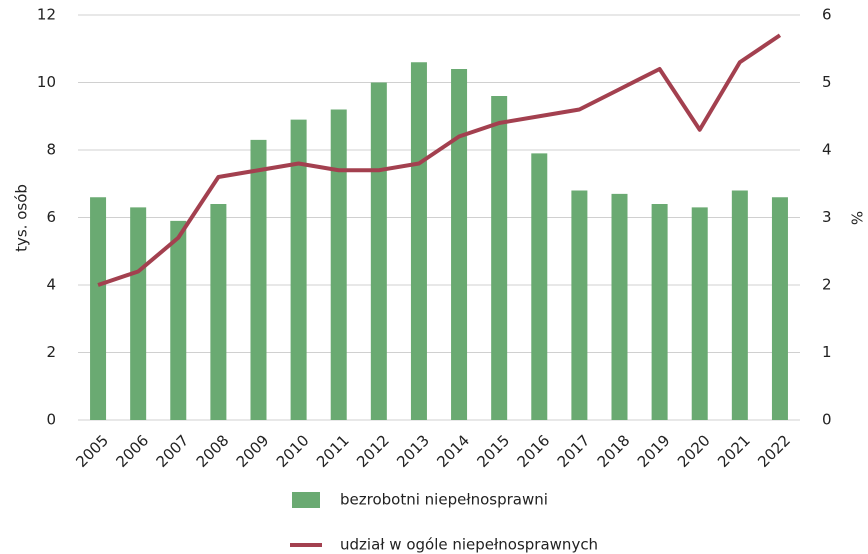  Describe the element at coordinates (614, 451) in the screenshot. I see `x-tick-label: 2018` at that location.